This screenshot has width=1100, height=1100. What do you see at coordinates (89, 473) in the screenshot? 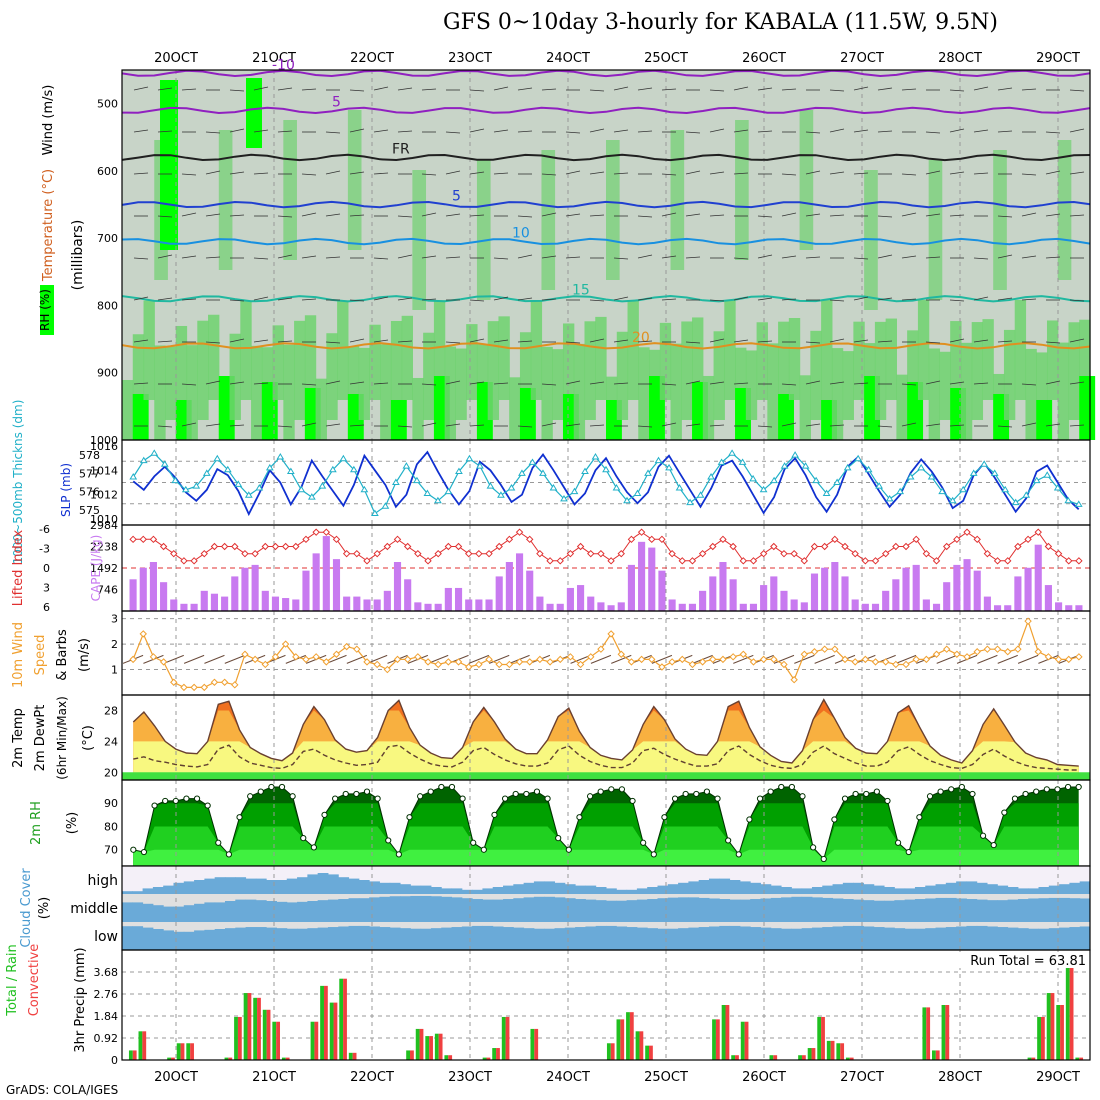
I see `thick-ytick-1: 577` at bounding box center [89, 473].